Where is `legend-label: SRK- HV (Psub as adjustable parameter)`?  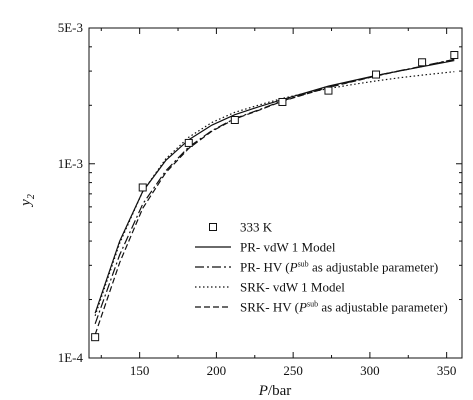
legend-label: SRK- HV (Psub as adjustable parameter) is located at coordinates (344, 307).